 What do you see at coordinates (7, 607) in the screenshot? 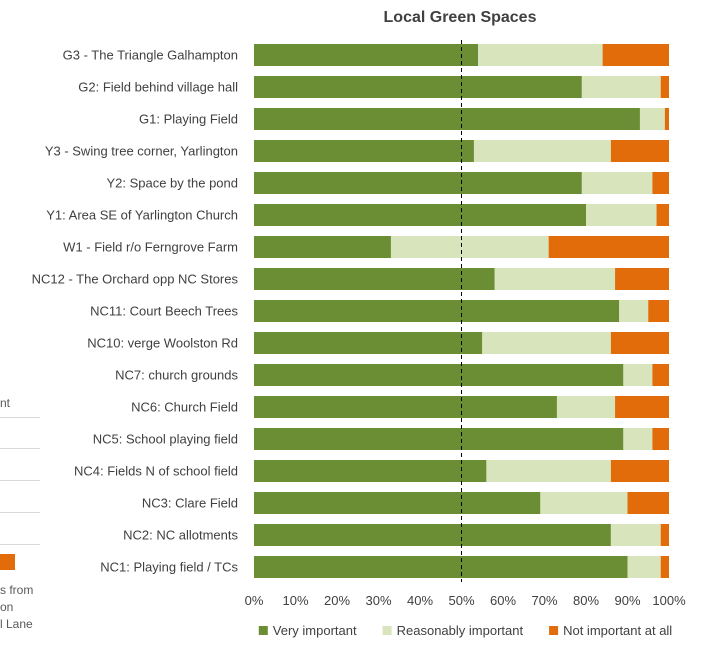
I see `left-fragment-text: on` at bounding box center [7, 607].